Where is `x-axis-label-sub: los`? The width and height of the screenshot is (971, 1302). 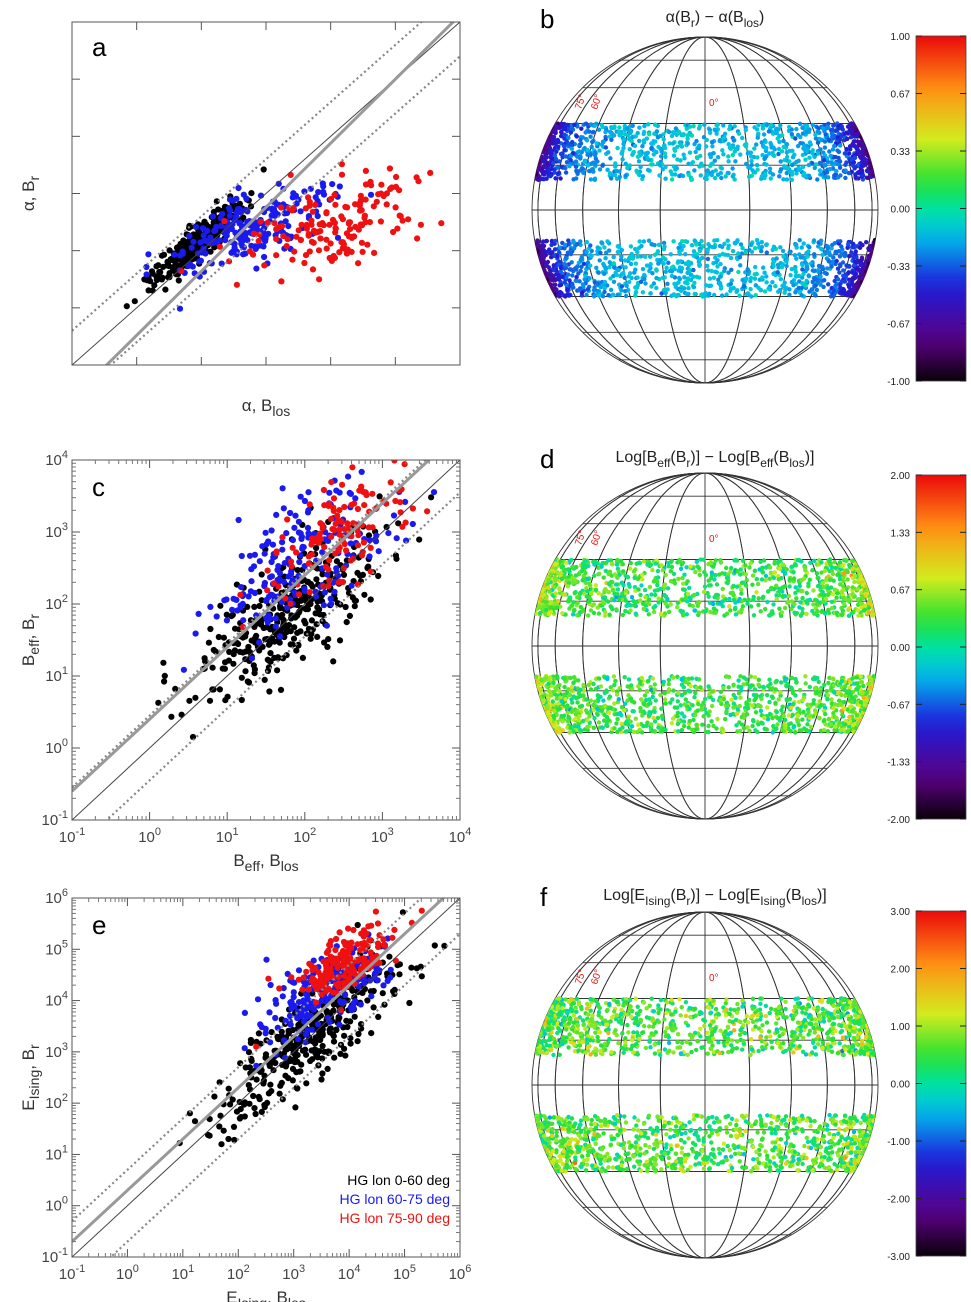 x-axis-label-sub: los is located at coordinates (281, 411).